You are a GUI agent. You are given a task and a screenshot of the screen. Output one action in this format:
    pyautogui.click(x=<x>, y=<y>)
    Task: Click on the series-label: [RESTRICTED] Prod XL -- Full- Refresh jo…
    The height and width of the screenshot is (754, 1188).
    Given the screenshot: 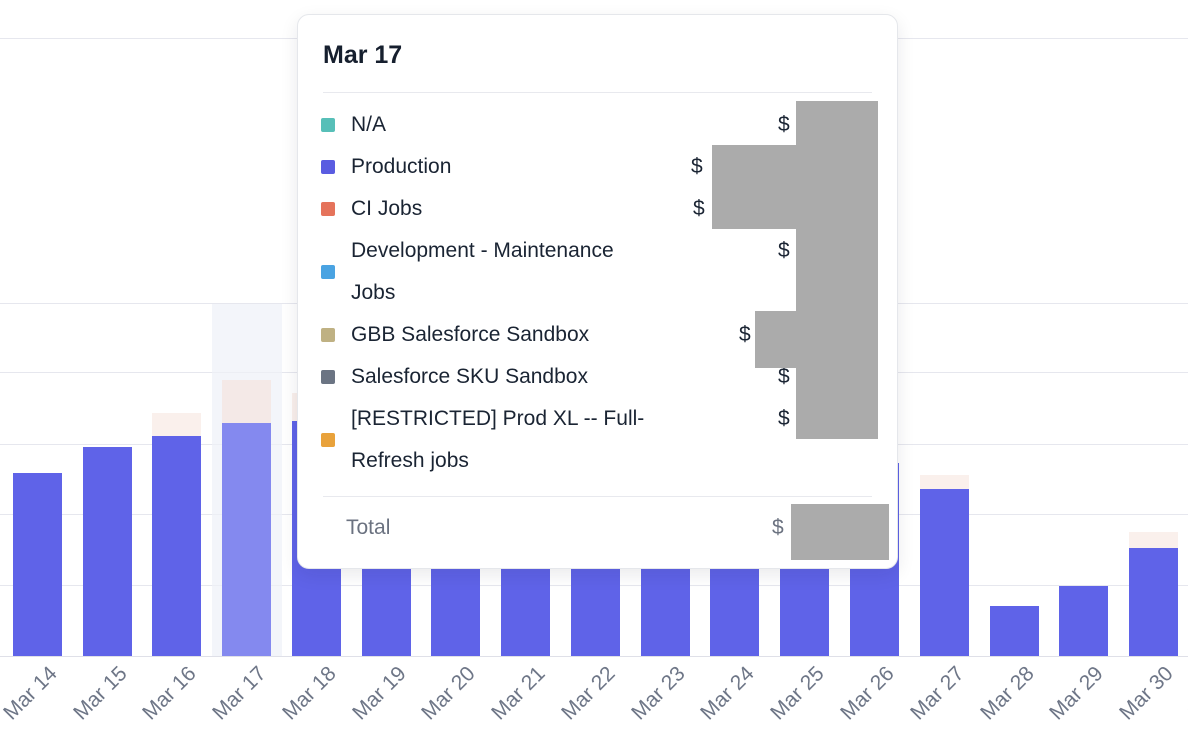 What is the action you would take?
    pyautogui.click(x=498, y=439)
    